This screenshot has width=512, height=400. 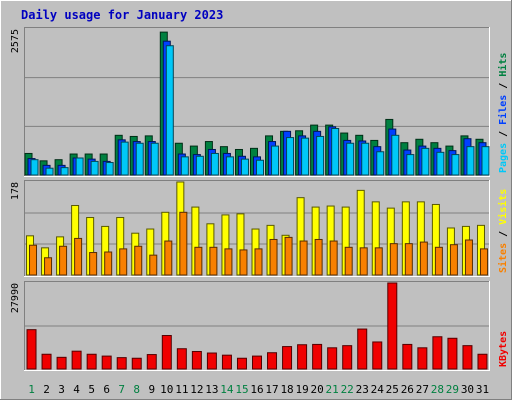 I want to click on x-tick-day-24: 24, so click(x=378, y=389).